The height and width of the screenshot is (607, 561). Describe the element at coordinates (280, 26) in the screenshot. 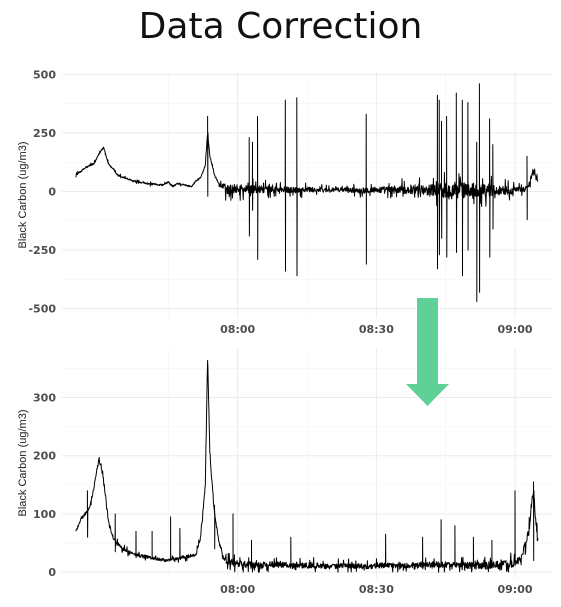

I see `page-title: Data Correction` at that location.